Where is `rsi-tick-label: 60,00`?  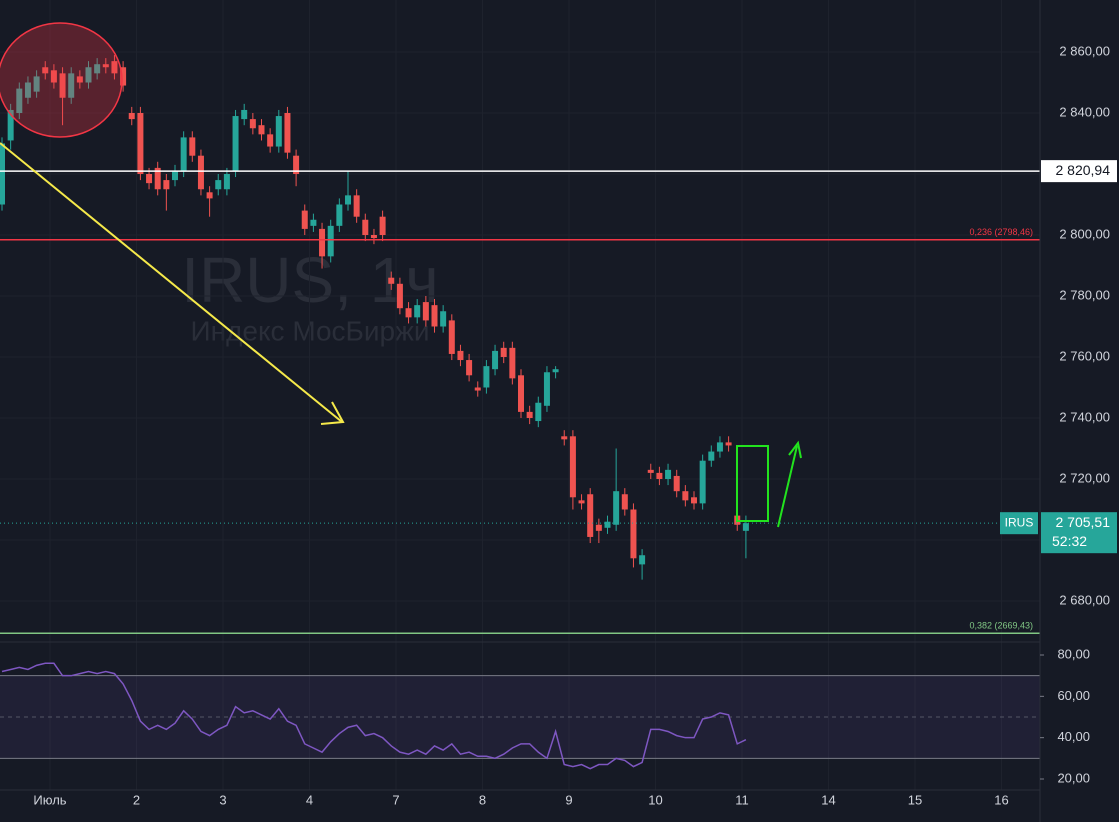
rsi-tick-label: 60,00 is located at coordinates (1073, 695).